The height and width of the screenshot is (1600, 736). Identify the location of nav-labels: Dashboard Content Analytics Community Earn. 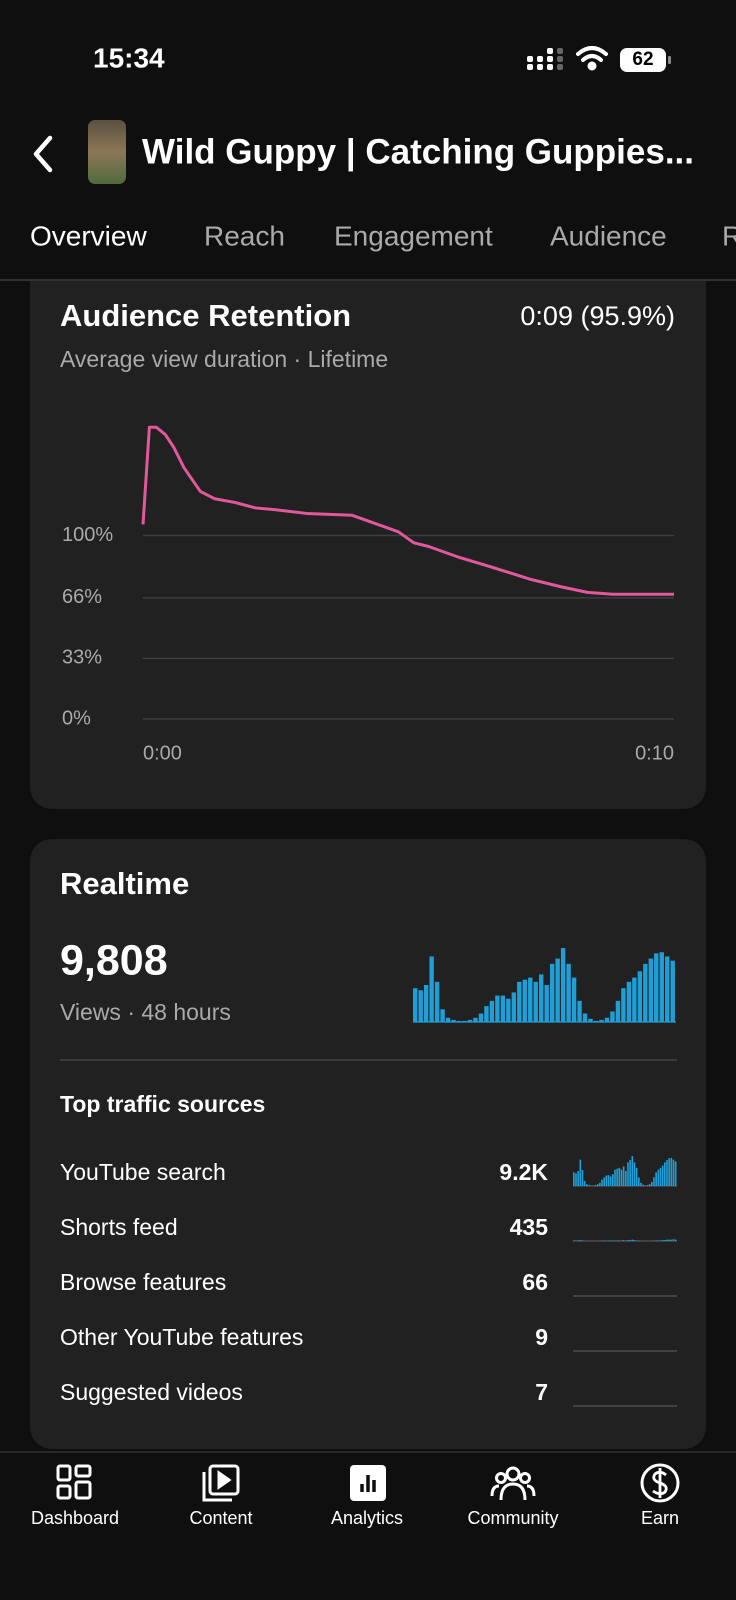
(355, 1518).